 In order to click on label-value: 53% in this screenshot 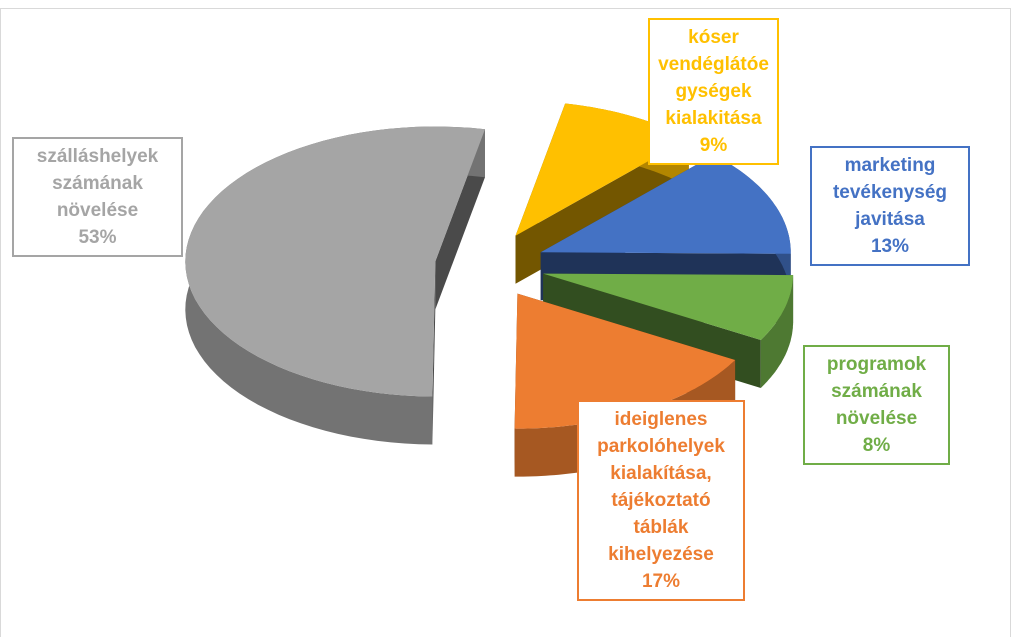, I will do `click(97, 237)`.